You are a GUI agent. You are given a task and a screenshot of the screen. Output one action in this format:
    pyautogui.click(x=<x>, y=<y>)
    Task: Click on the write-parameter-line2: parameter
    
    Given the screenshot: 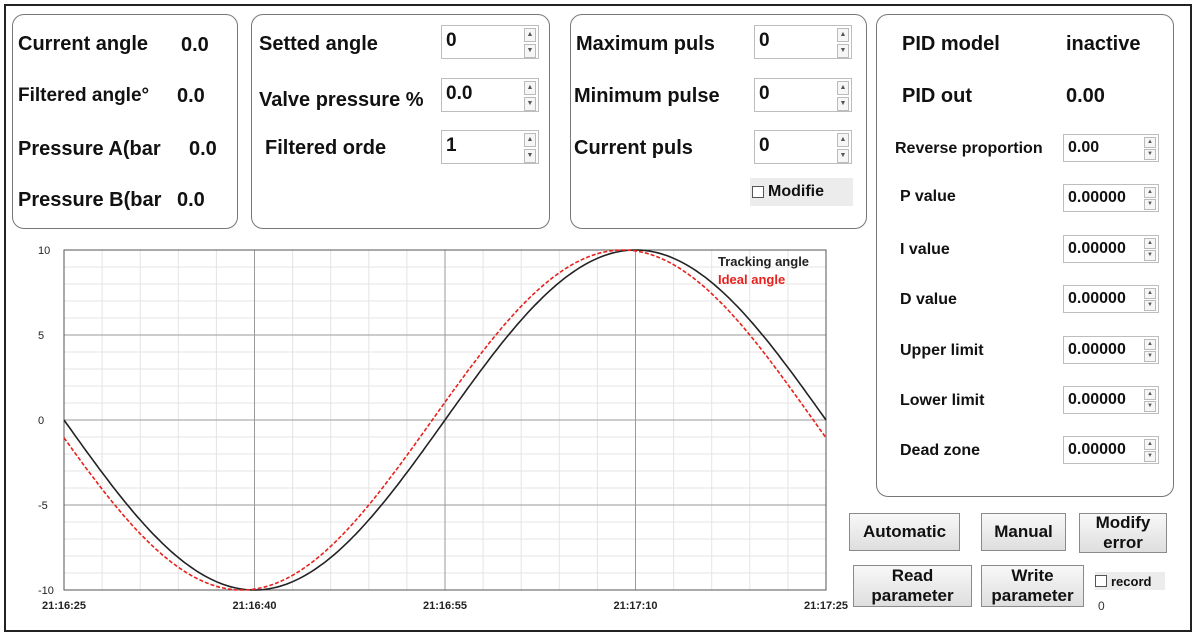 What is the action you would take?
    pyautogui.click(x=1032, y=595)
    